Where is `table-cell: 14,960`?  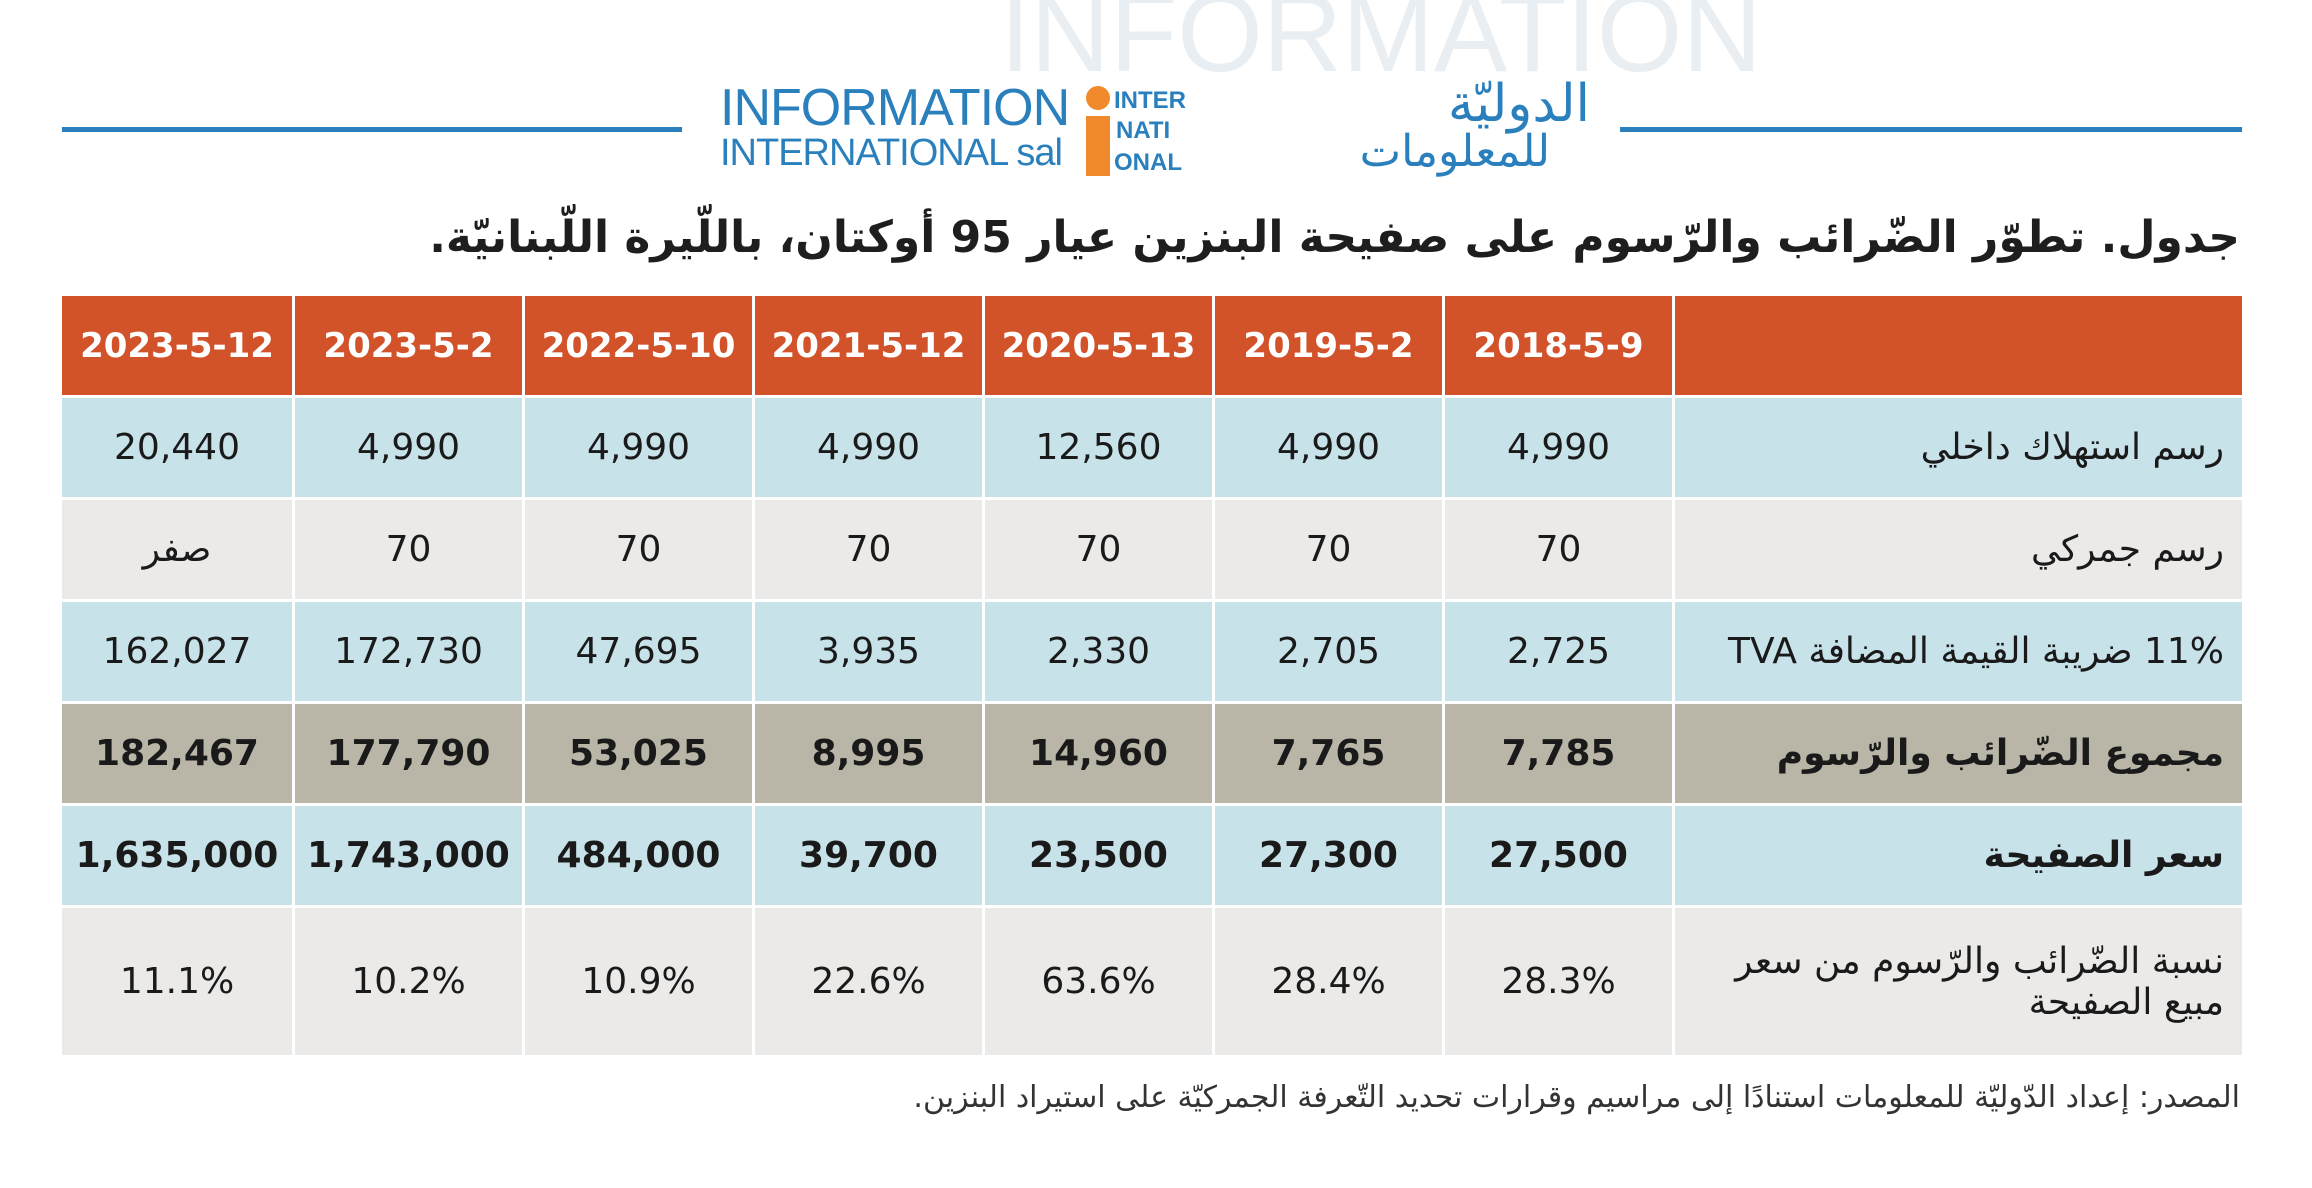 table-cell: 14,960 is located at coordinates (1097, 755).